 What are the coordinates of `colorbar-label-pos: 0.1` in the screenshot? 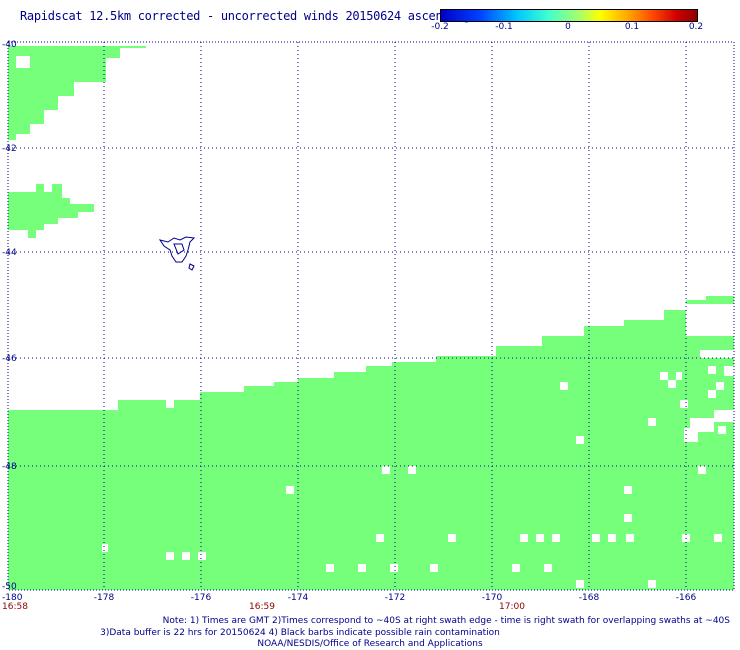 It's located at (632, 27).